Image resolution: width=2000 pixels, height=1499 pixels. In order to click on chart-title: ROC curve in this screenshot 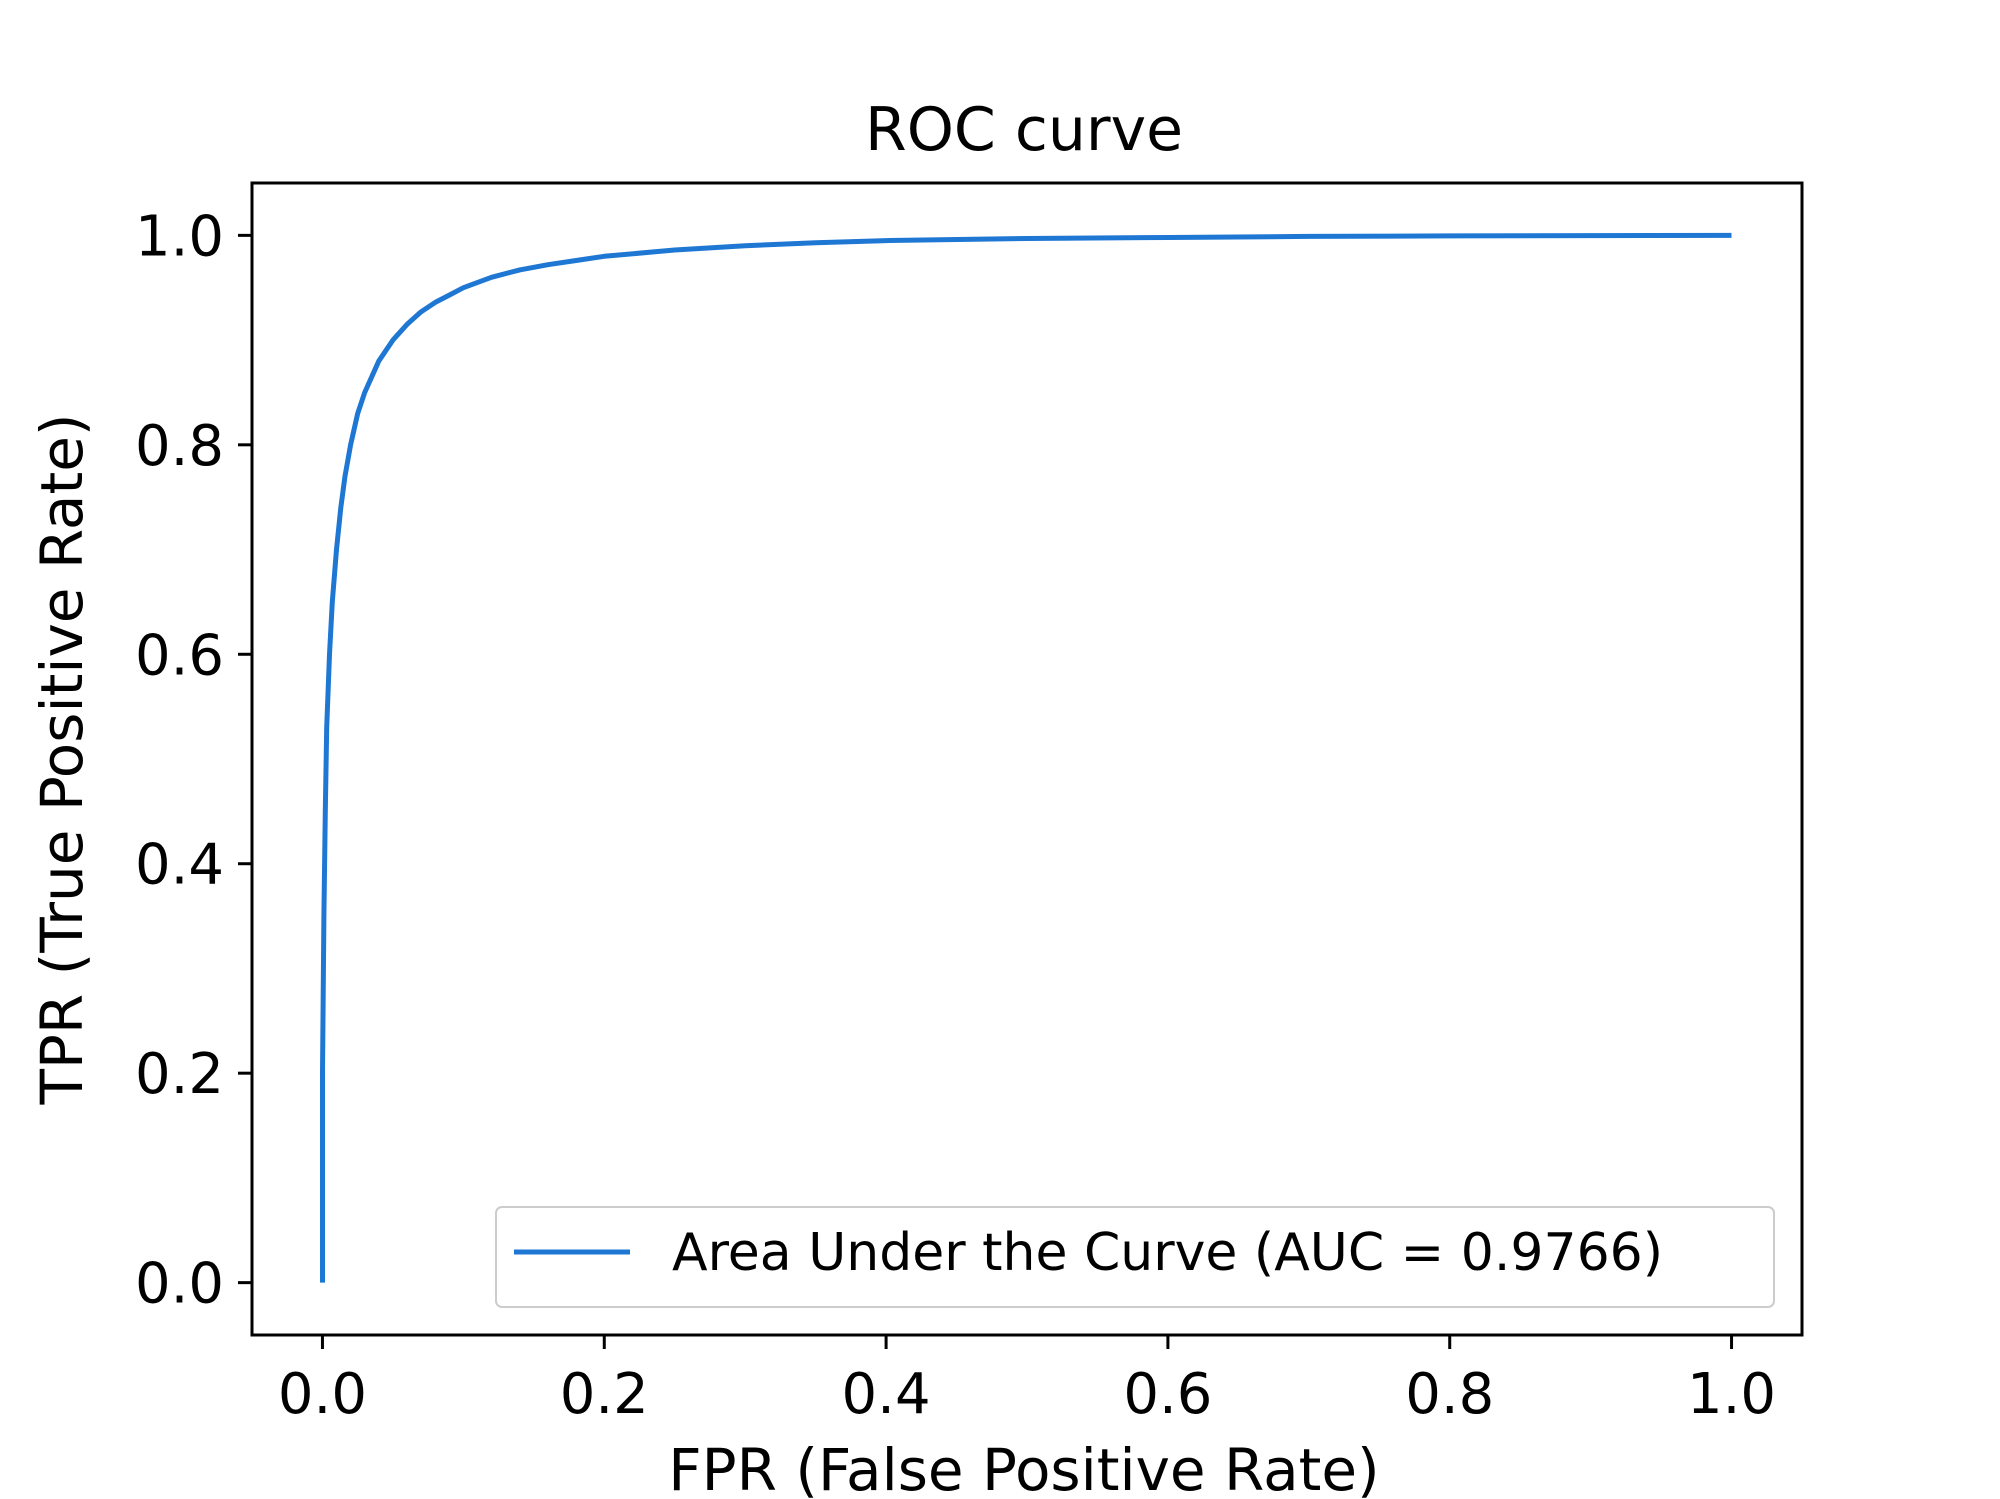, I will do `click(1024, 130)`.